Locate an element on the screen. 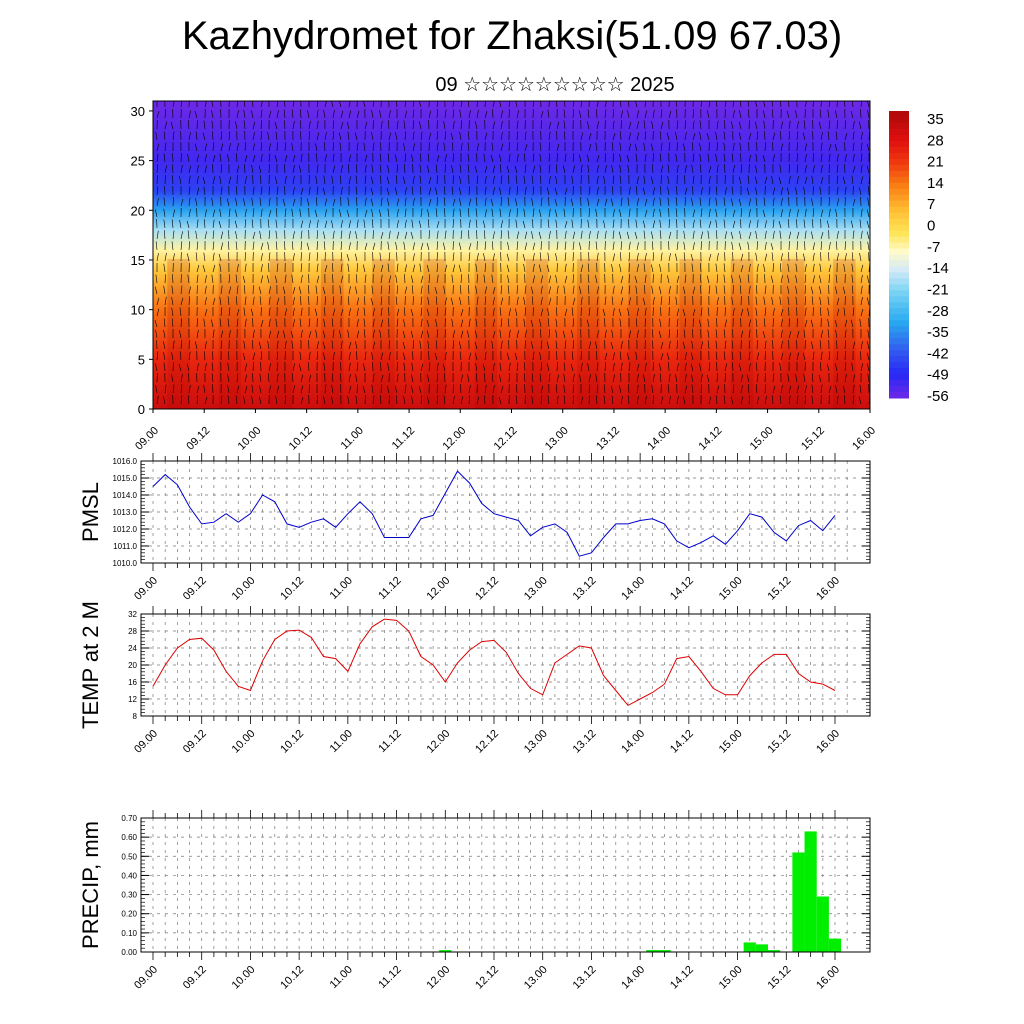  warm-band is located at coordinates (588, 334).